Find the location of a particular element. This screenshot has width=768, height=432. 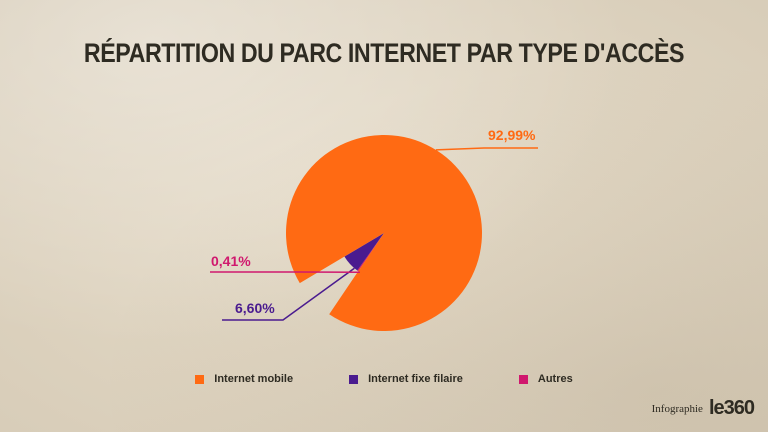

legend-label-autres: Autres is located at coordinates (555, 379).